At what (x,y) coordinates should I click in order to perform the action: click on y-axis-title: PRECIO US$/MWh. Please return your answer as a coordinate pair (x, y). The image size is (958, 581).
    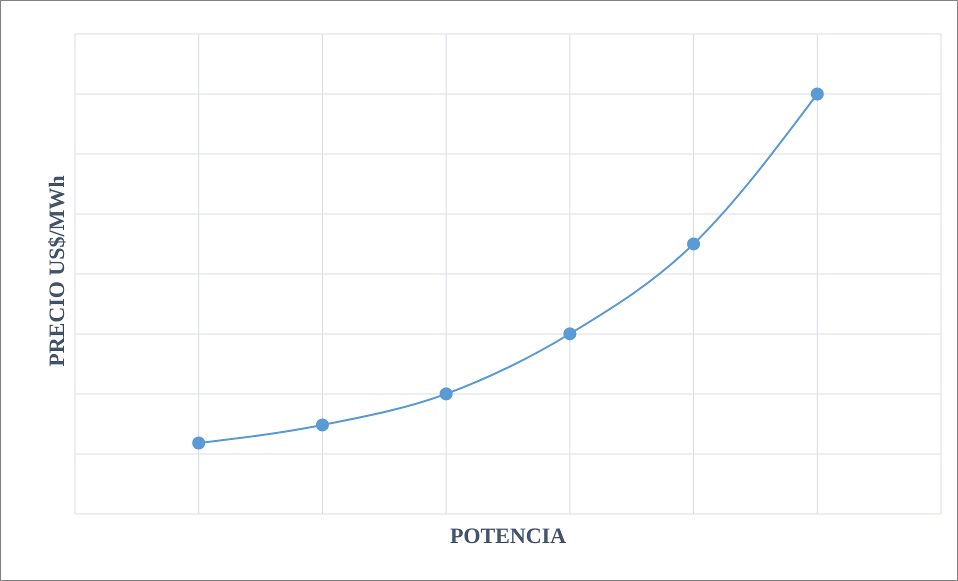
    Looking at the image, I should click on (56, 271).